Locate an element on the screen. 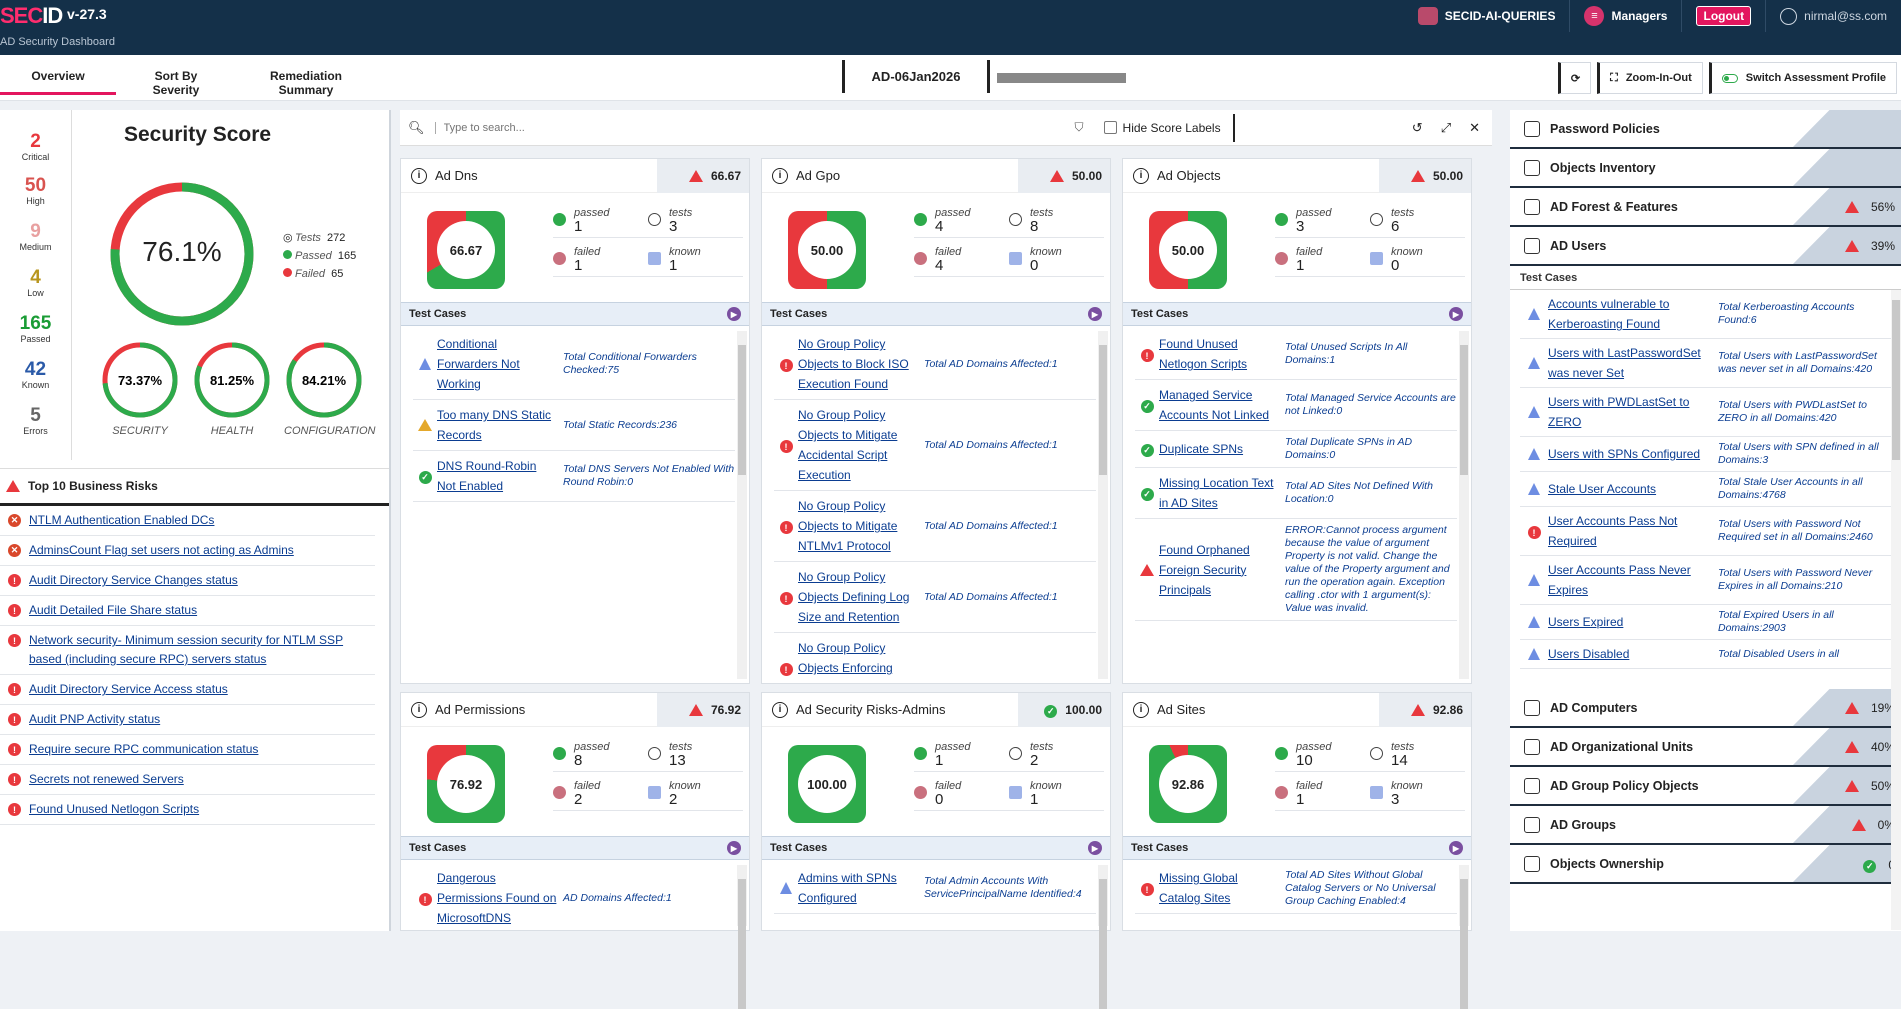 The image size is (1901, 1009). risk-link: NTLM Authentication Enabled DCs is located at coordinates (122, 520).